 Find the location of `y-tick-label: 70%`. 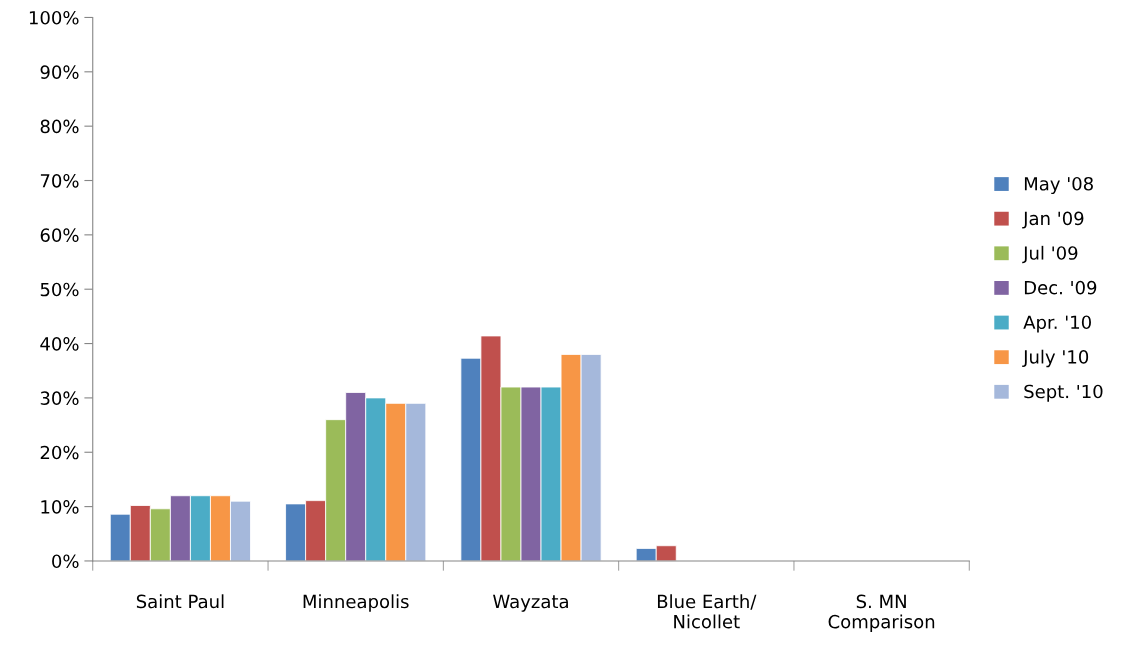

y-tick-label: 70% is located at coordinates (59, 180).